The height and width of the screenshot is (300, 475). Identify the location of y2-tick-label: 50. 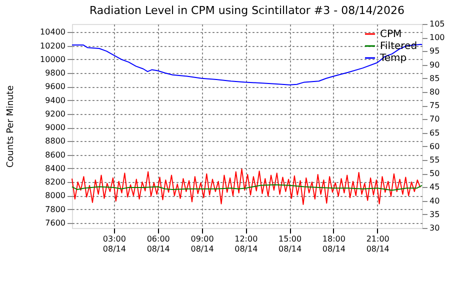
(435, 173).